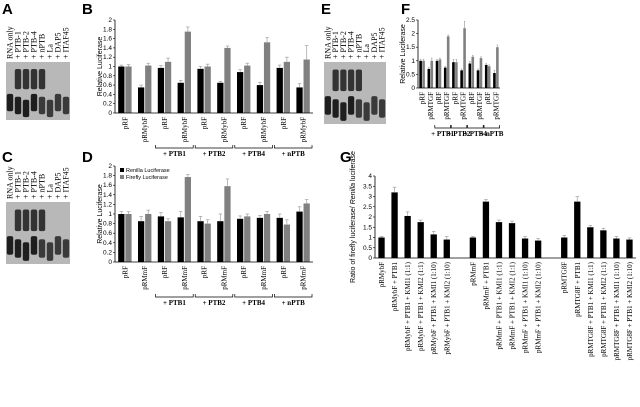 The width and height of the screenshot is (640, 407). Describe the element at coordinates (107, 94) in the screenshot. I see `y-tick-label: 0.4` at that location.